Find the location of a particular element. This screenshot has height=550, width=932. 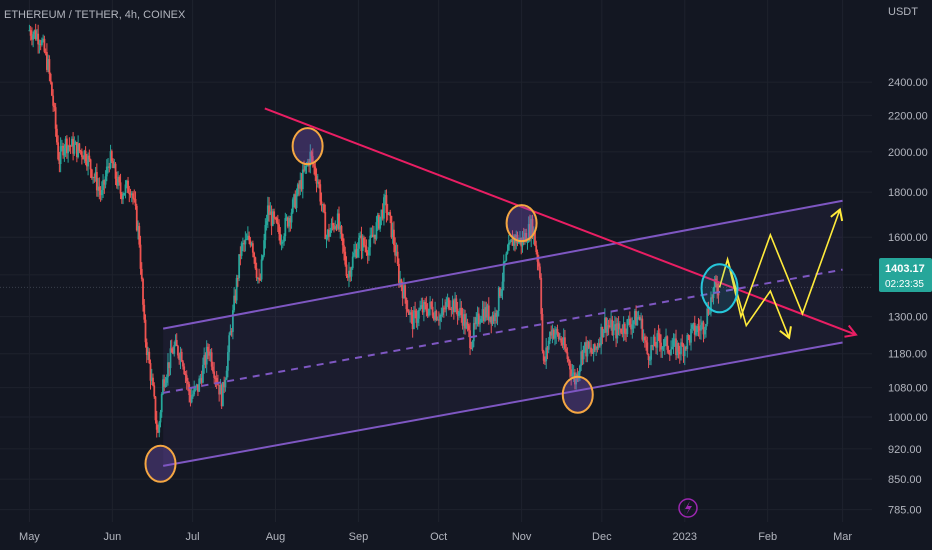

x-tick-label: Jul is located at coordinates (193, 537).